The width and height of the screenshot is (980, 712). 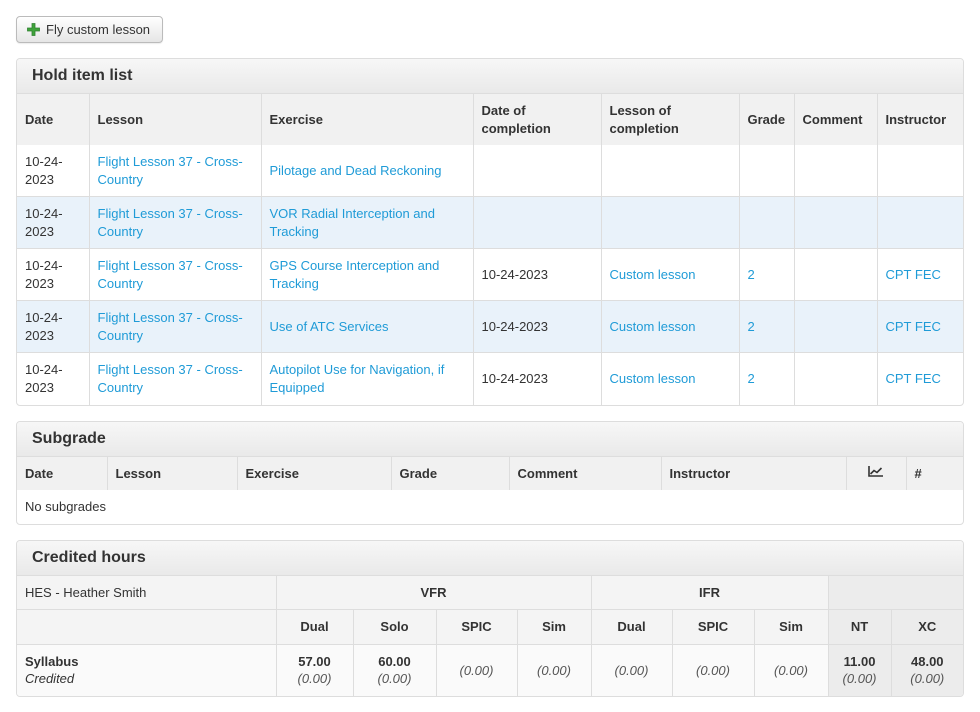 I want to click on hold-col-comment: Comment, so click(x=835, y=120).